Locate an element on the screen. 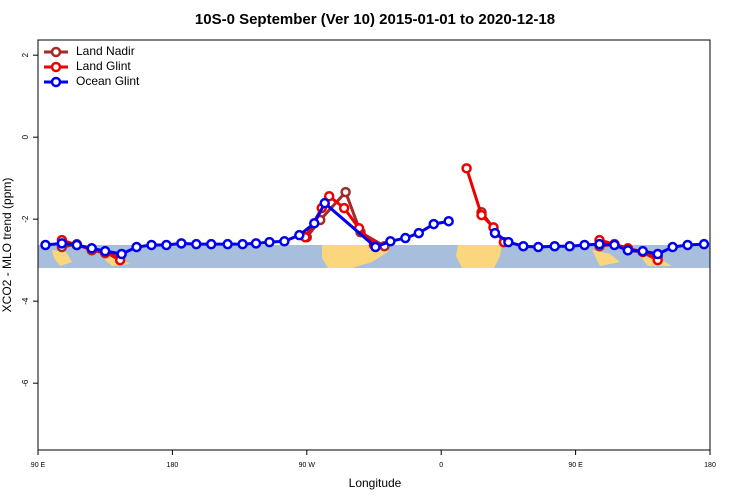 The width and height of the screenshot is (750, 500). y-axis-label: XCO2 - MLO trend (ppm) is located at coordinates (7, 245).